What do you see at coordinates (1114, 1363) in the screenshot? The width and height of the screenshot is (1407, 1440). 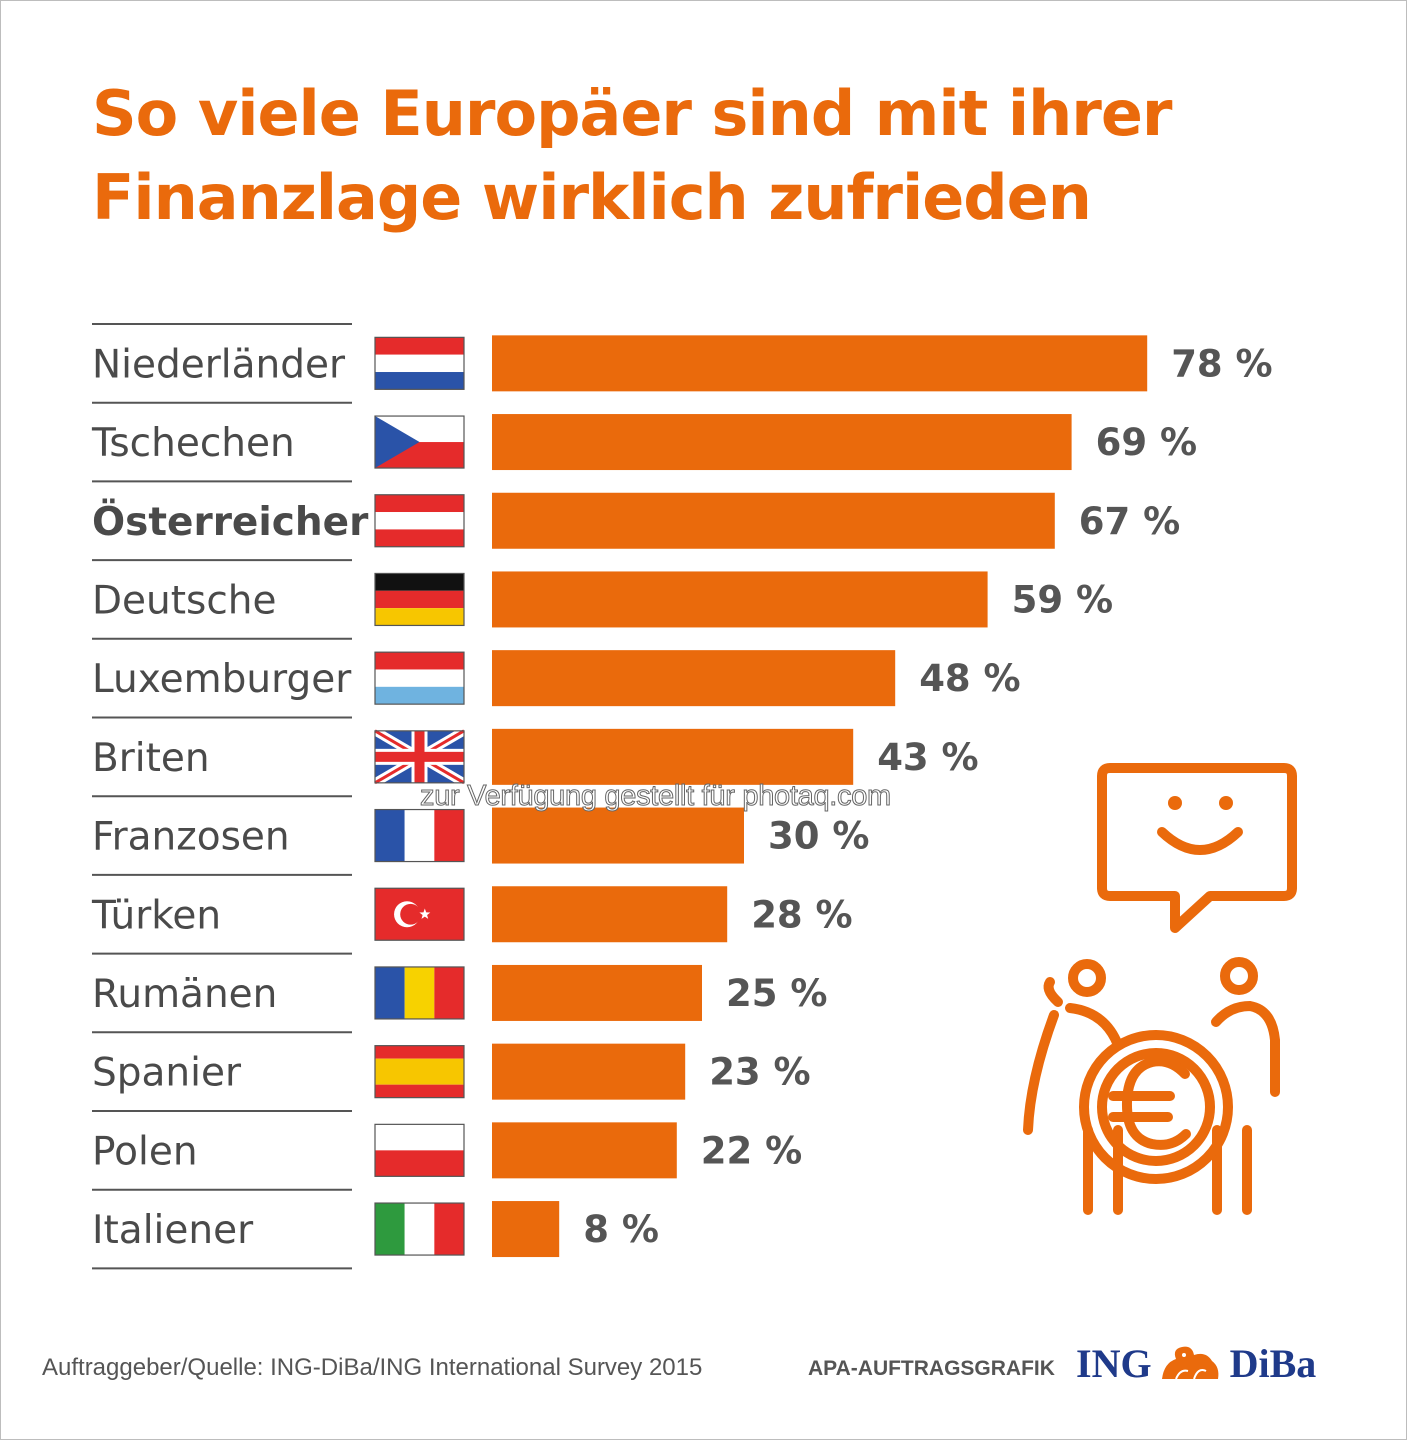 I see `logo-text-left: ING` at bounding box center [1114, 1363].